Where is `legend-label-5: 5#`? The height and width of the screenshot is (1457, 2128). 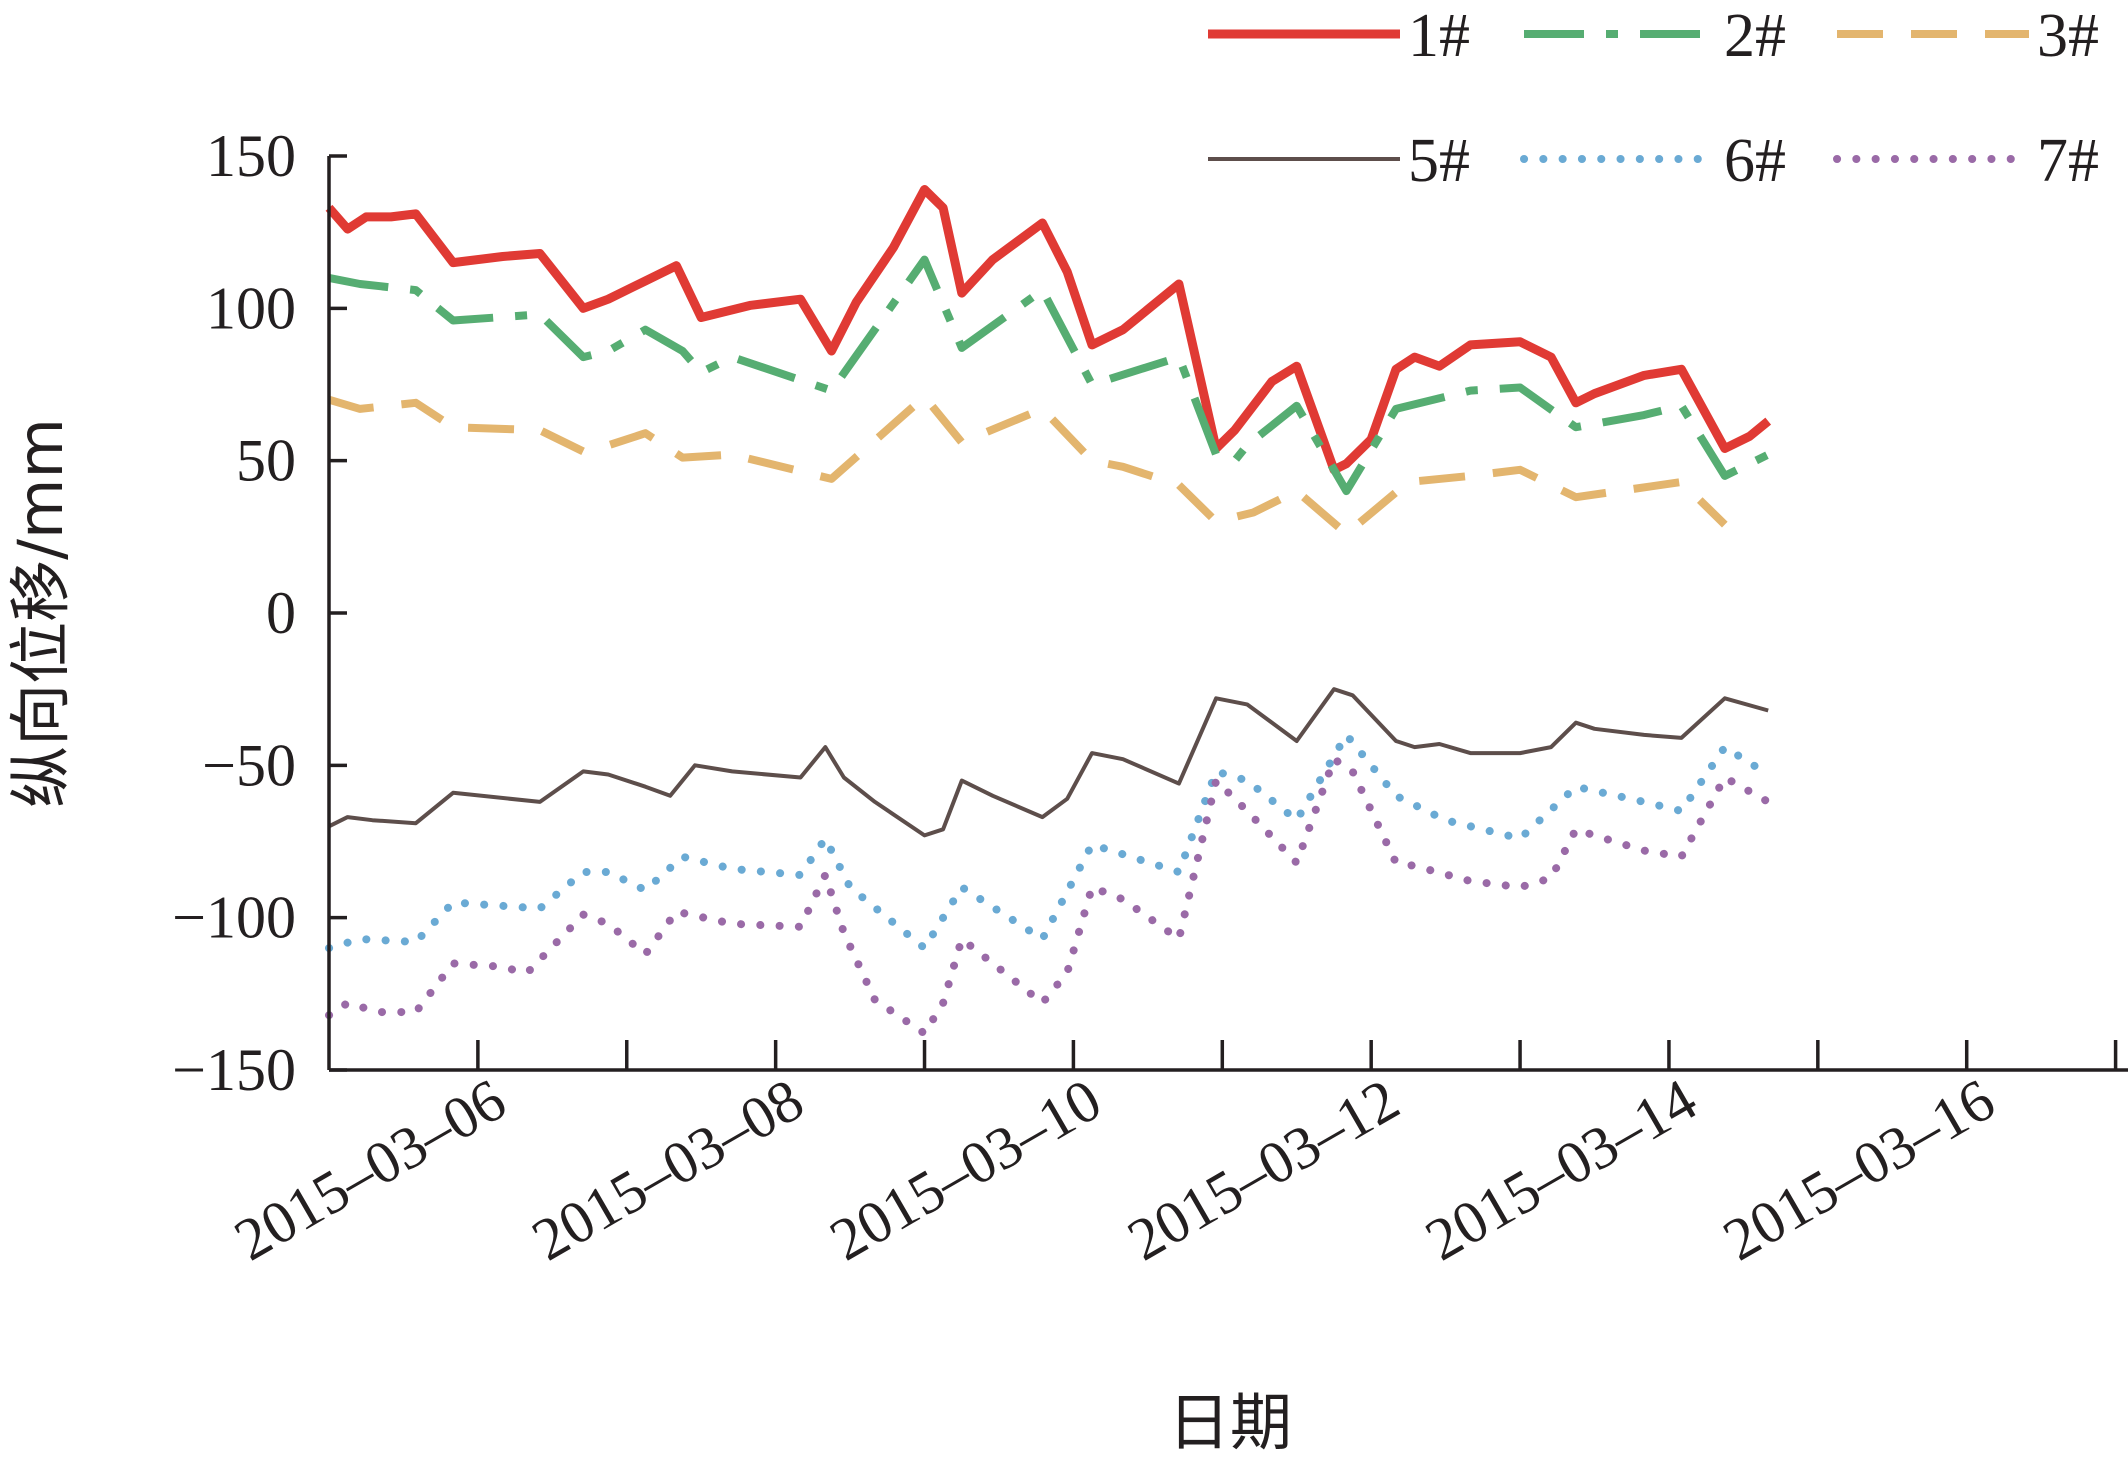 legend-label-5: 5# is located at coordinates (1439, 161).